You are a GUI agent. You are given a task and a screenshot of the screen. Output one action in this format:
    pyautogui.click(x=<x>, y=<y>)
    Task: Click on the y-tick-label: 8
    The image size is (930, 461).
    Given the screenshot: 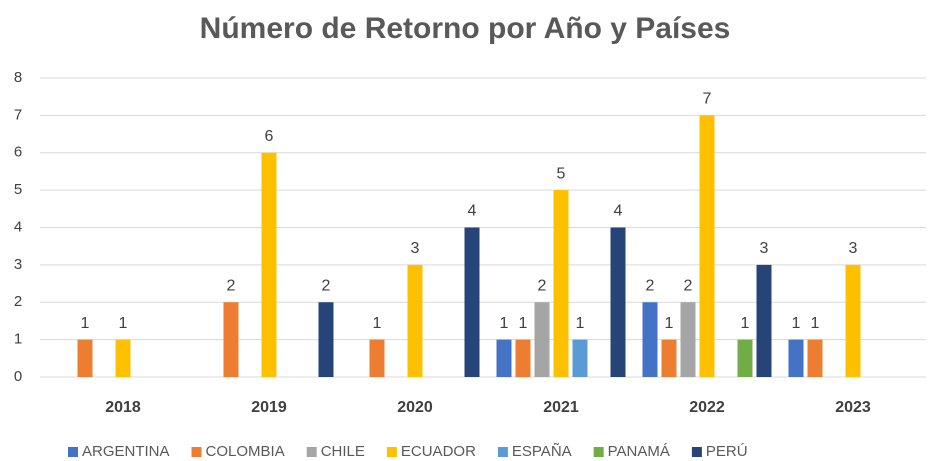 What is the action you would take?
    pyautogui.click(x=18, y=77)
    